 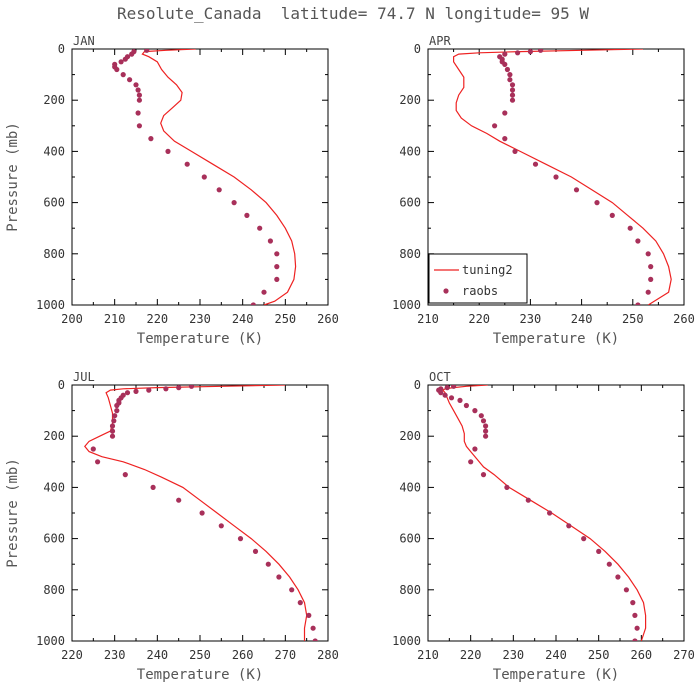 What do you see at coordinates (428, 655) in the screenshot?
I see `x-tick-label: 210` at bounding box center [428, 655].